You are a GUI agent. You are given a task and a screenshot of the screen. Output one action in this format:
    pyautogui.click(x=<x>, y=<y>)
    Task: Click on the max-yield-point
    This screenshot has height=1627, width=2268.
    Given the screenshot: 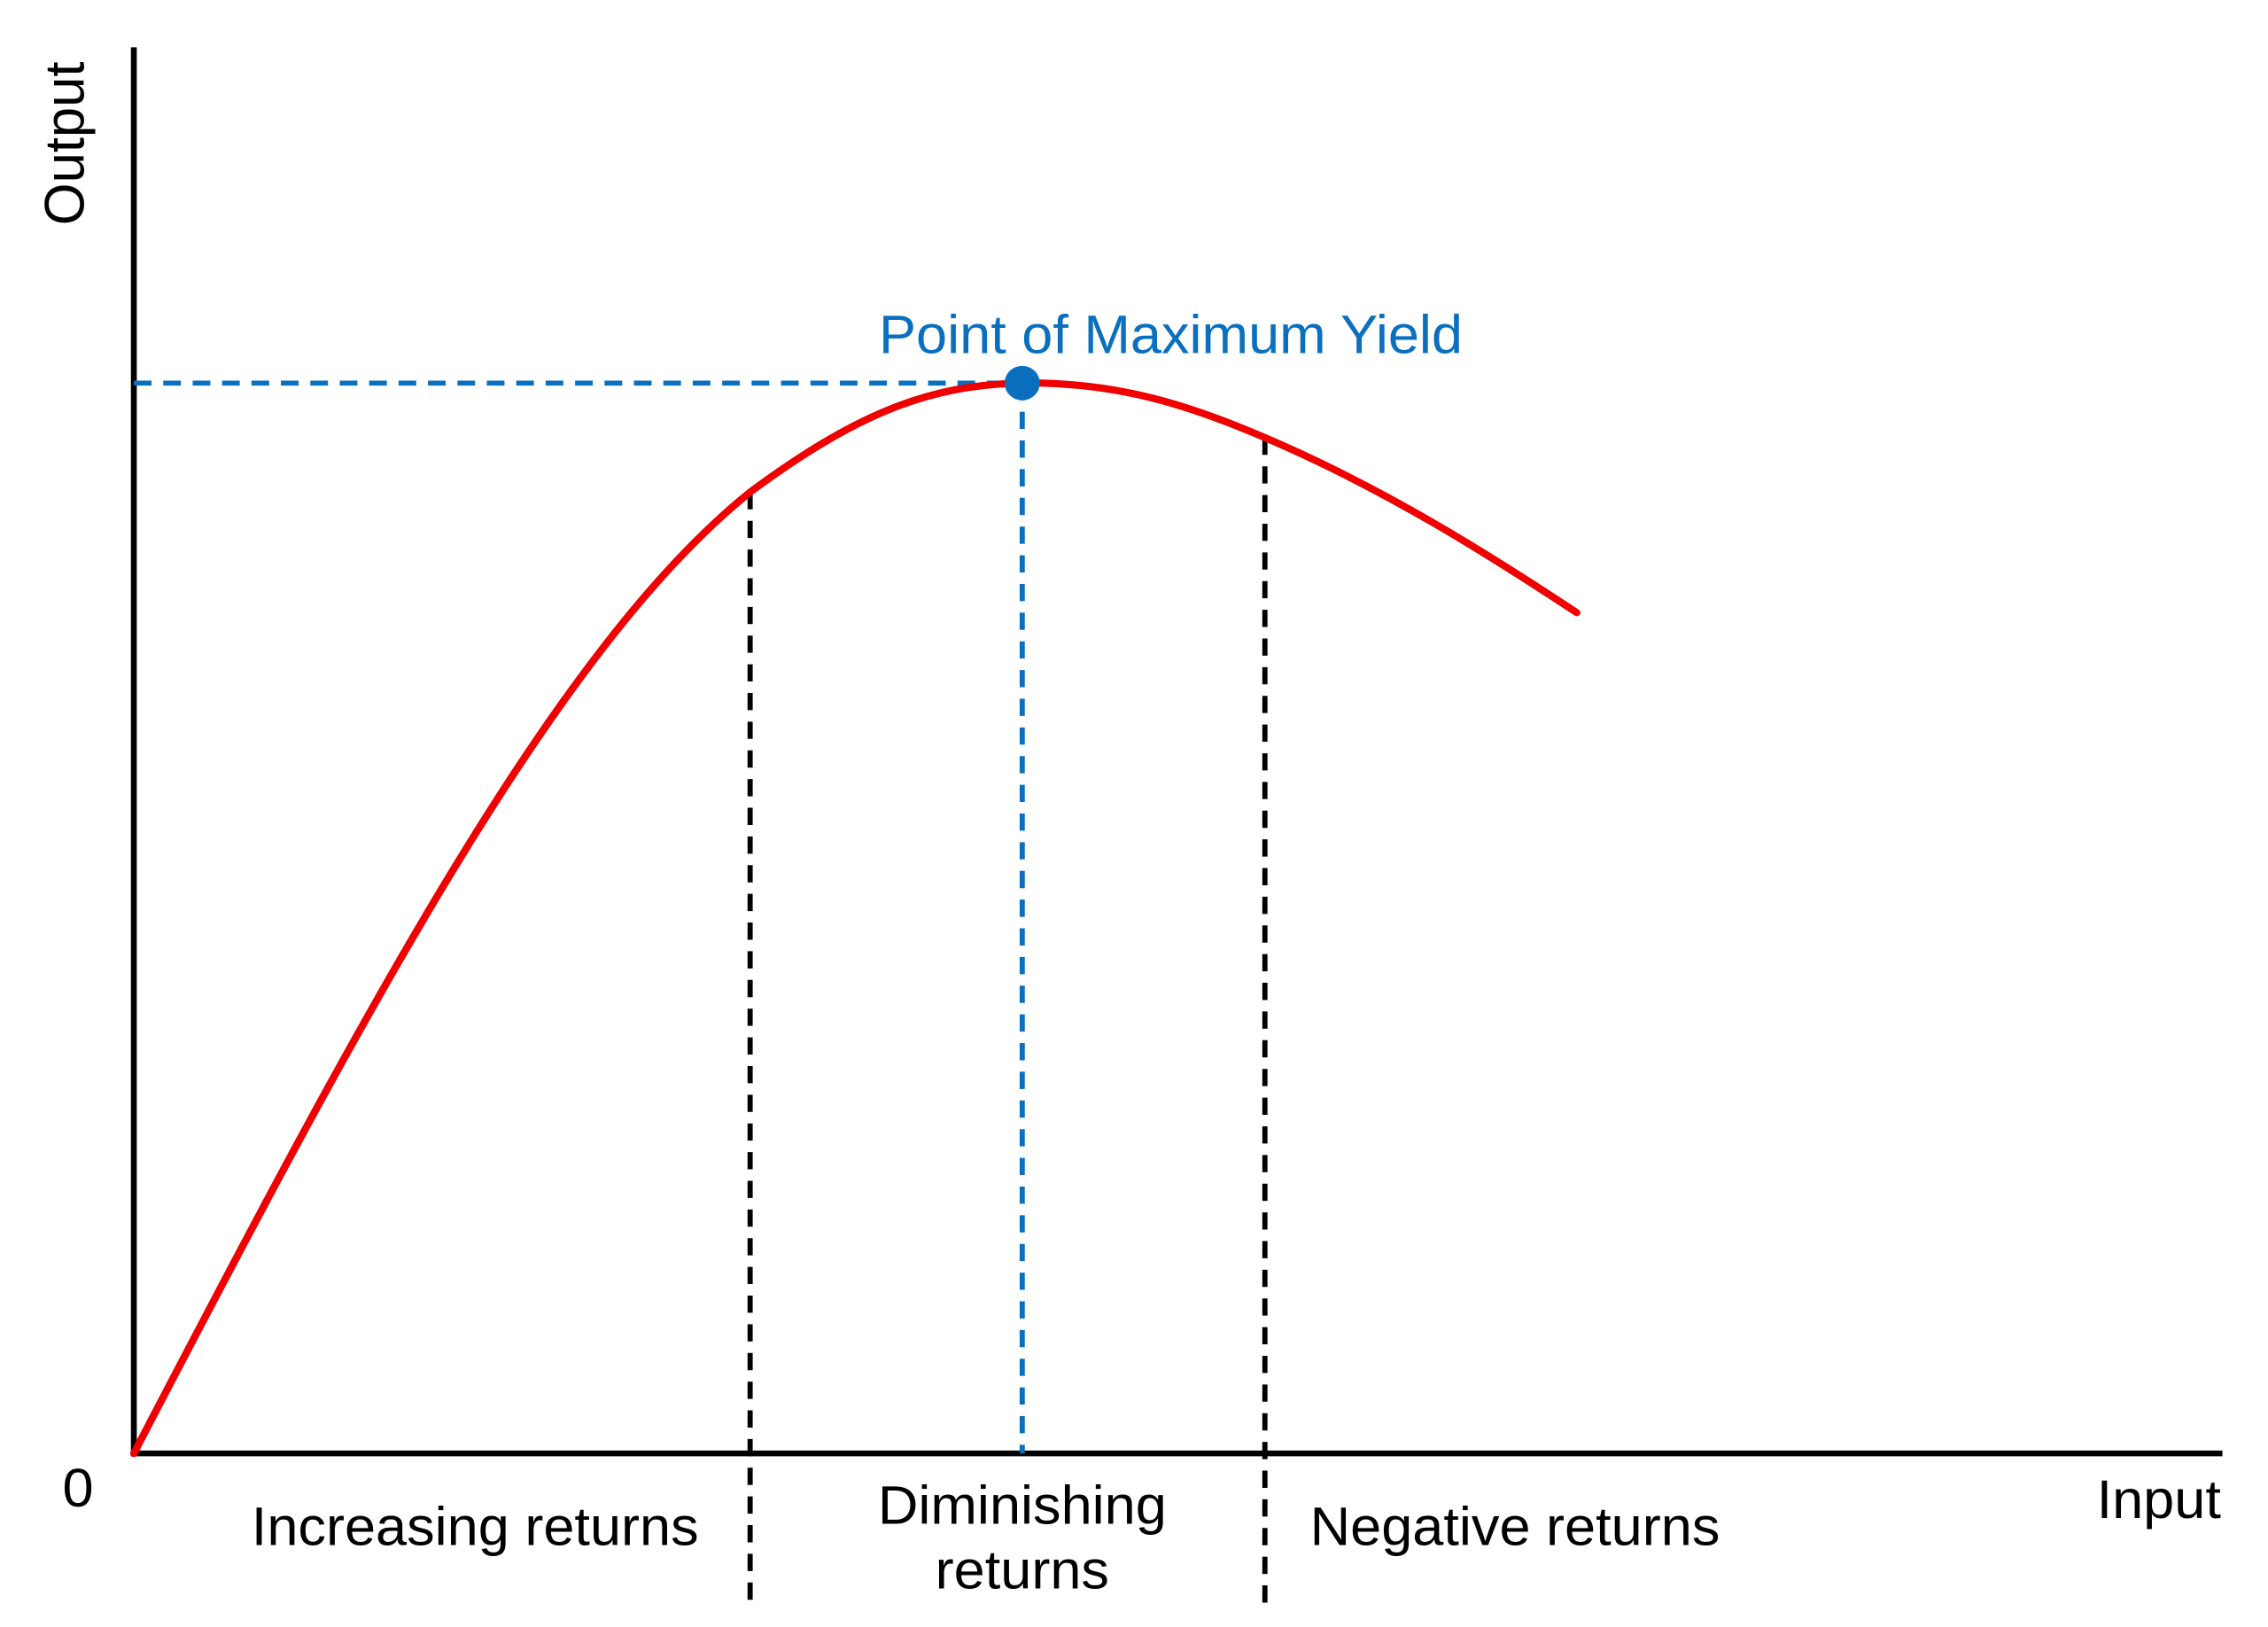 What is the action you would take?
    pyautogui.click(x=1022, y=383)
    